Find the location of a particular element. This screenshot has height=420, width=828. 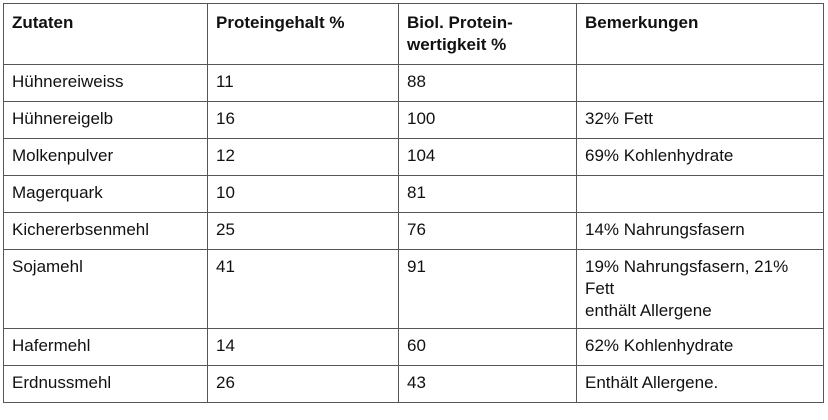

cell-bemerkungen: Enthält Allergene. is located at coordinates (700, 384).